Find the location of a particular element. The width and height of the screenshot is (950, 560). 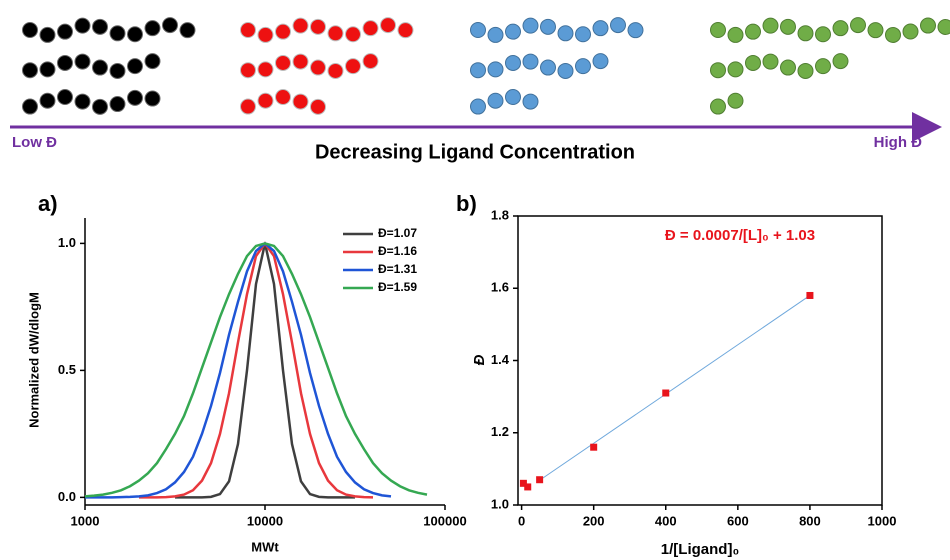

x-tick-label: 1000 is located at coordinates (85, 520).